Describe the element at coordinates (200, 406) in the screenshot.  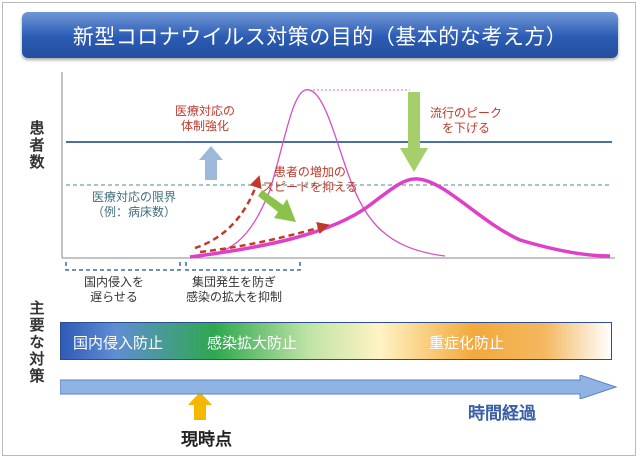
I see `now-arrow` at that location.